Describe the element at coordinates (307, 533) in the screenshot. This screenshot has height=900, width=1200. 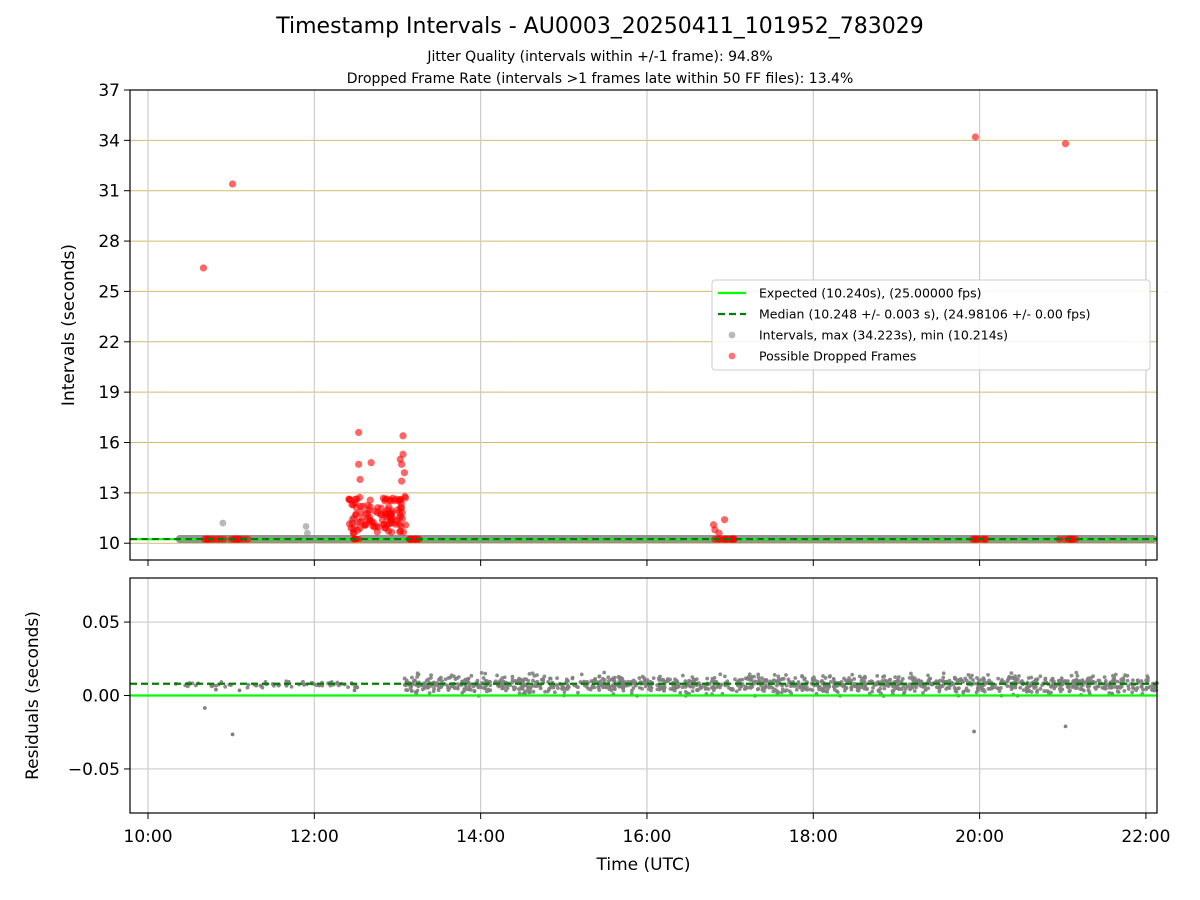
I see `interval-point` at that location.